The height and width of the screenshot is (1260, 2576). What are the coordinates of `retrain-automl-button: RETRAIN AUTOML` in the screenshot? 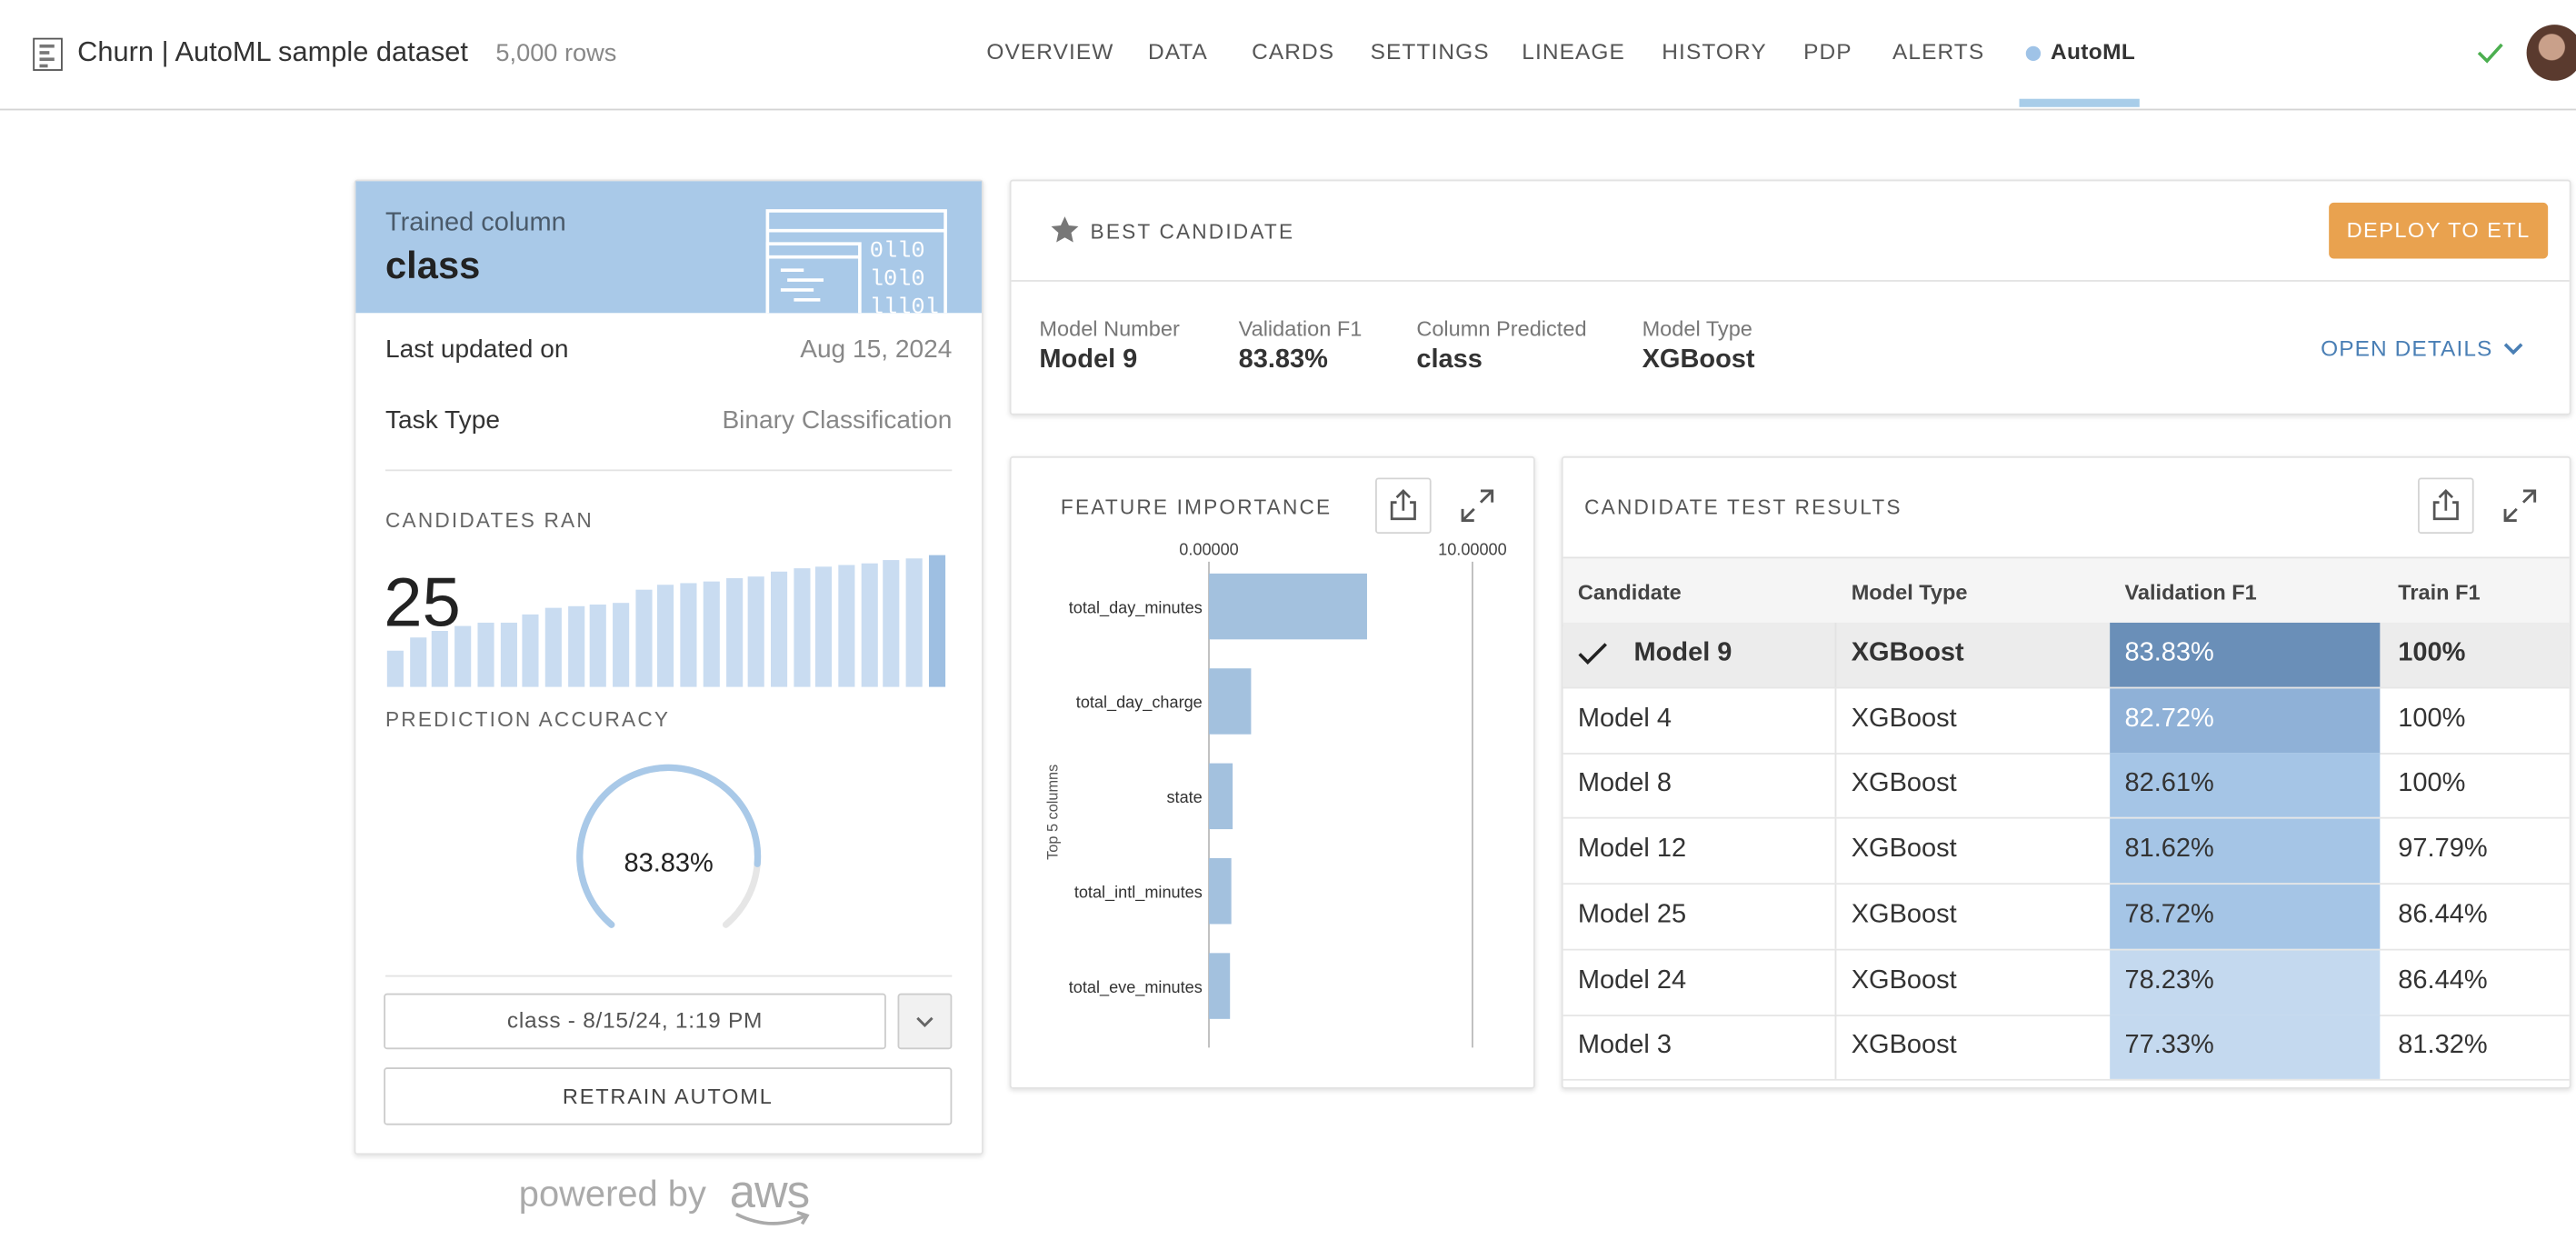 It's located at (668, 1096).